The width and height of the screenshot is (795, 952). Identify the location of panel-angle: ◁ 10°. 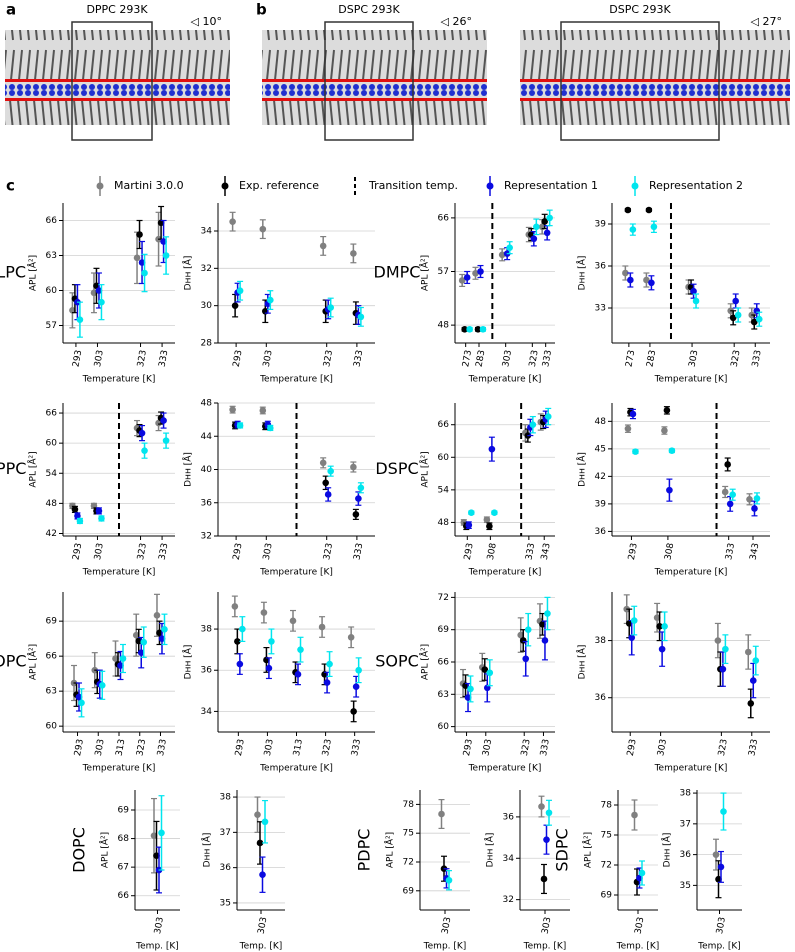
(206, 21).